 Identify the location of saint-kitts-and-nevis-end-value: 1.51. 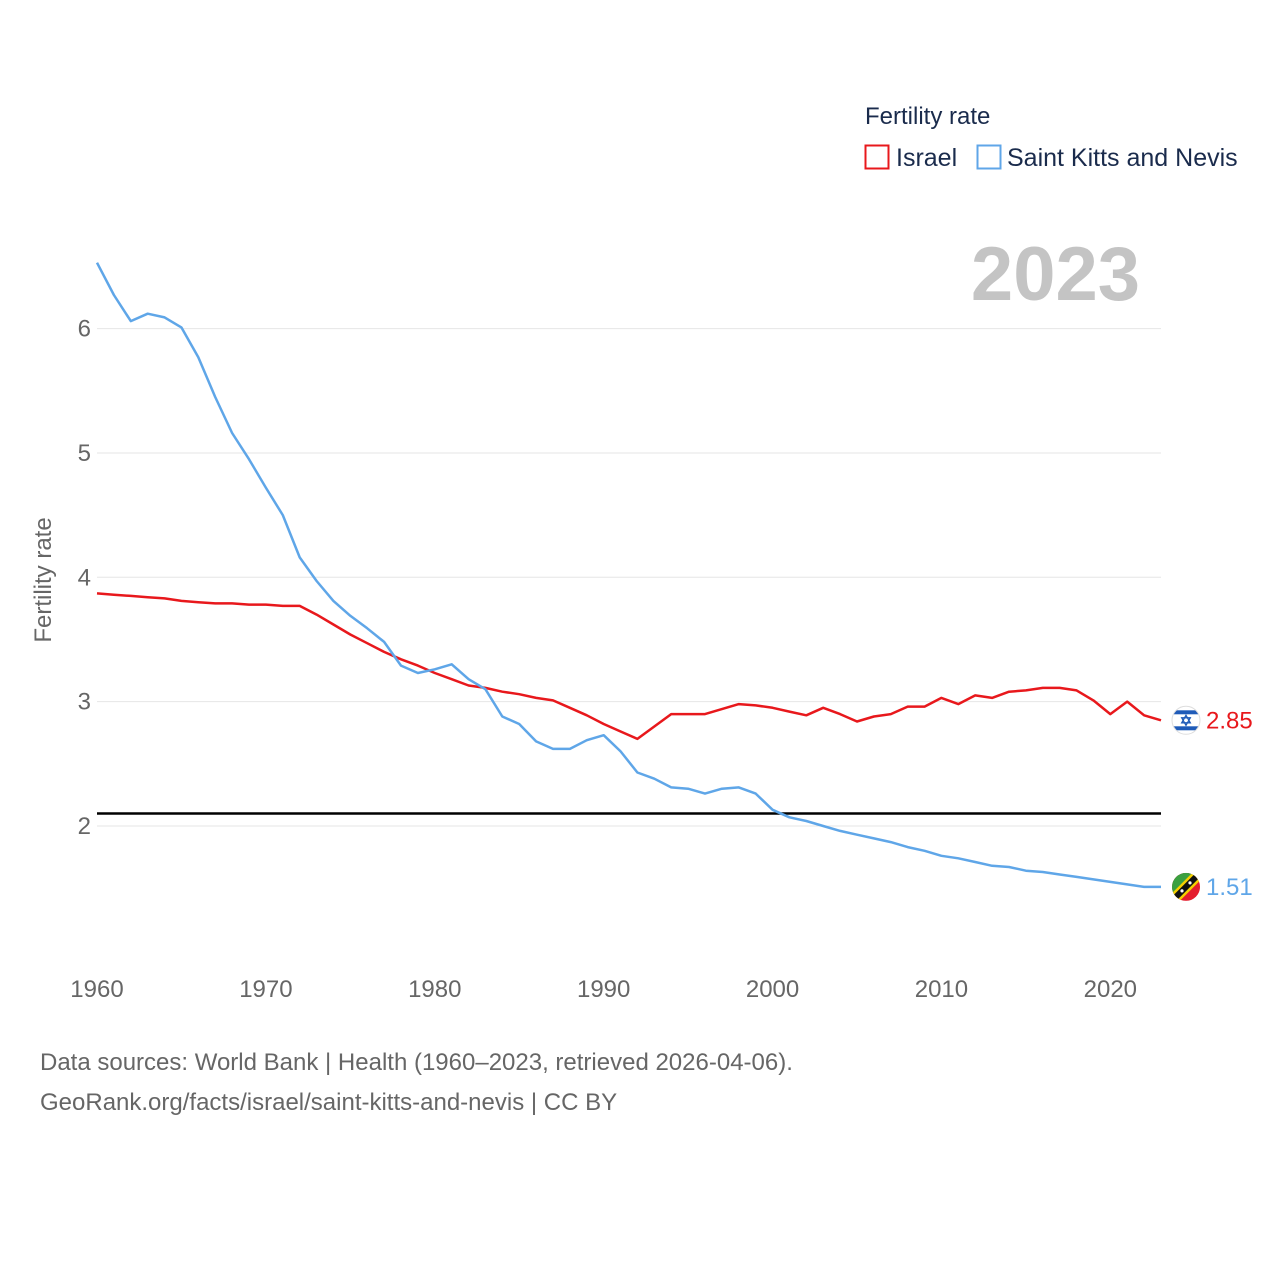
(1229, 887).